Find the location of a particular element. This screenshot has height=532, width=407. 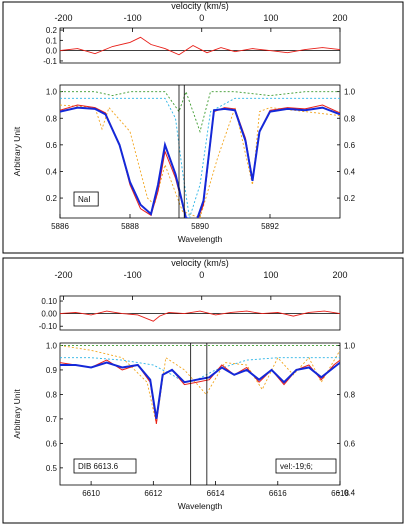

x-tick-label: 6616 is located at coordinates (278, 493).